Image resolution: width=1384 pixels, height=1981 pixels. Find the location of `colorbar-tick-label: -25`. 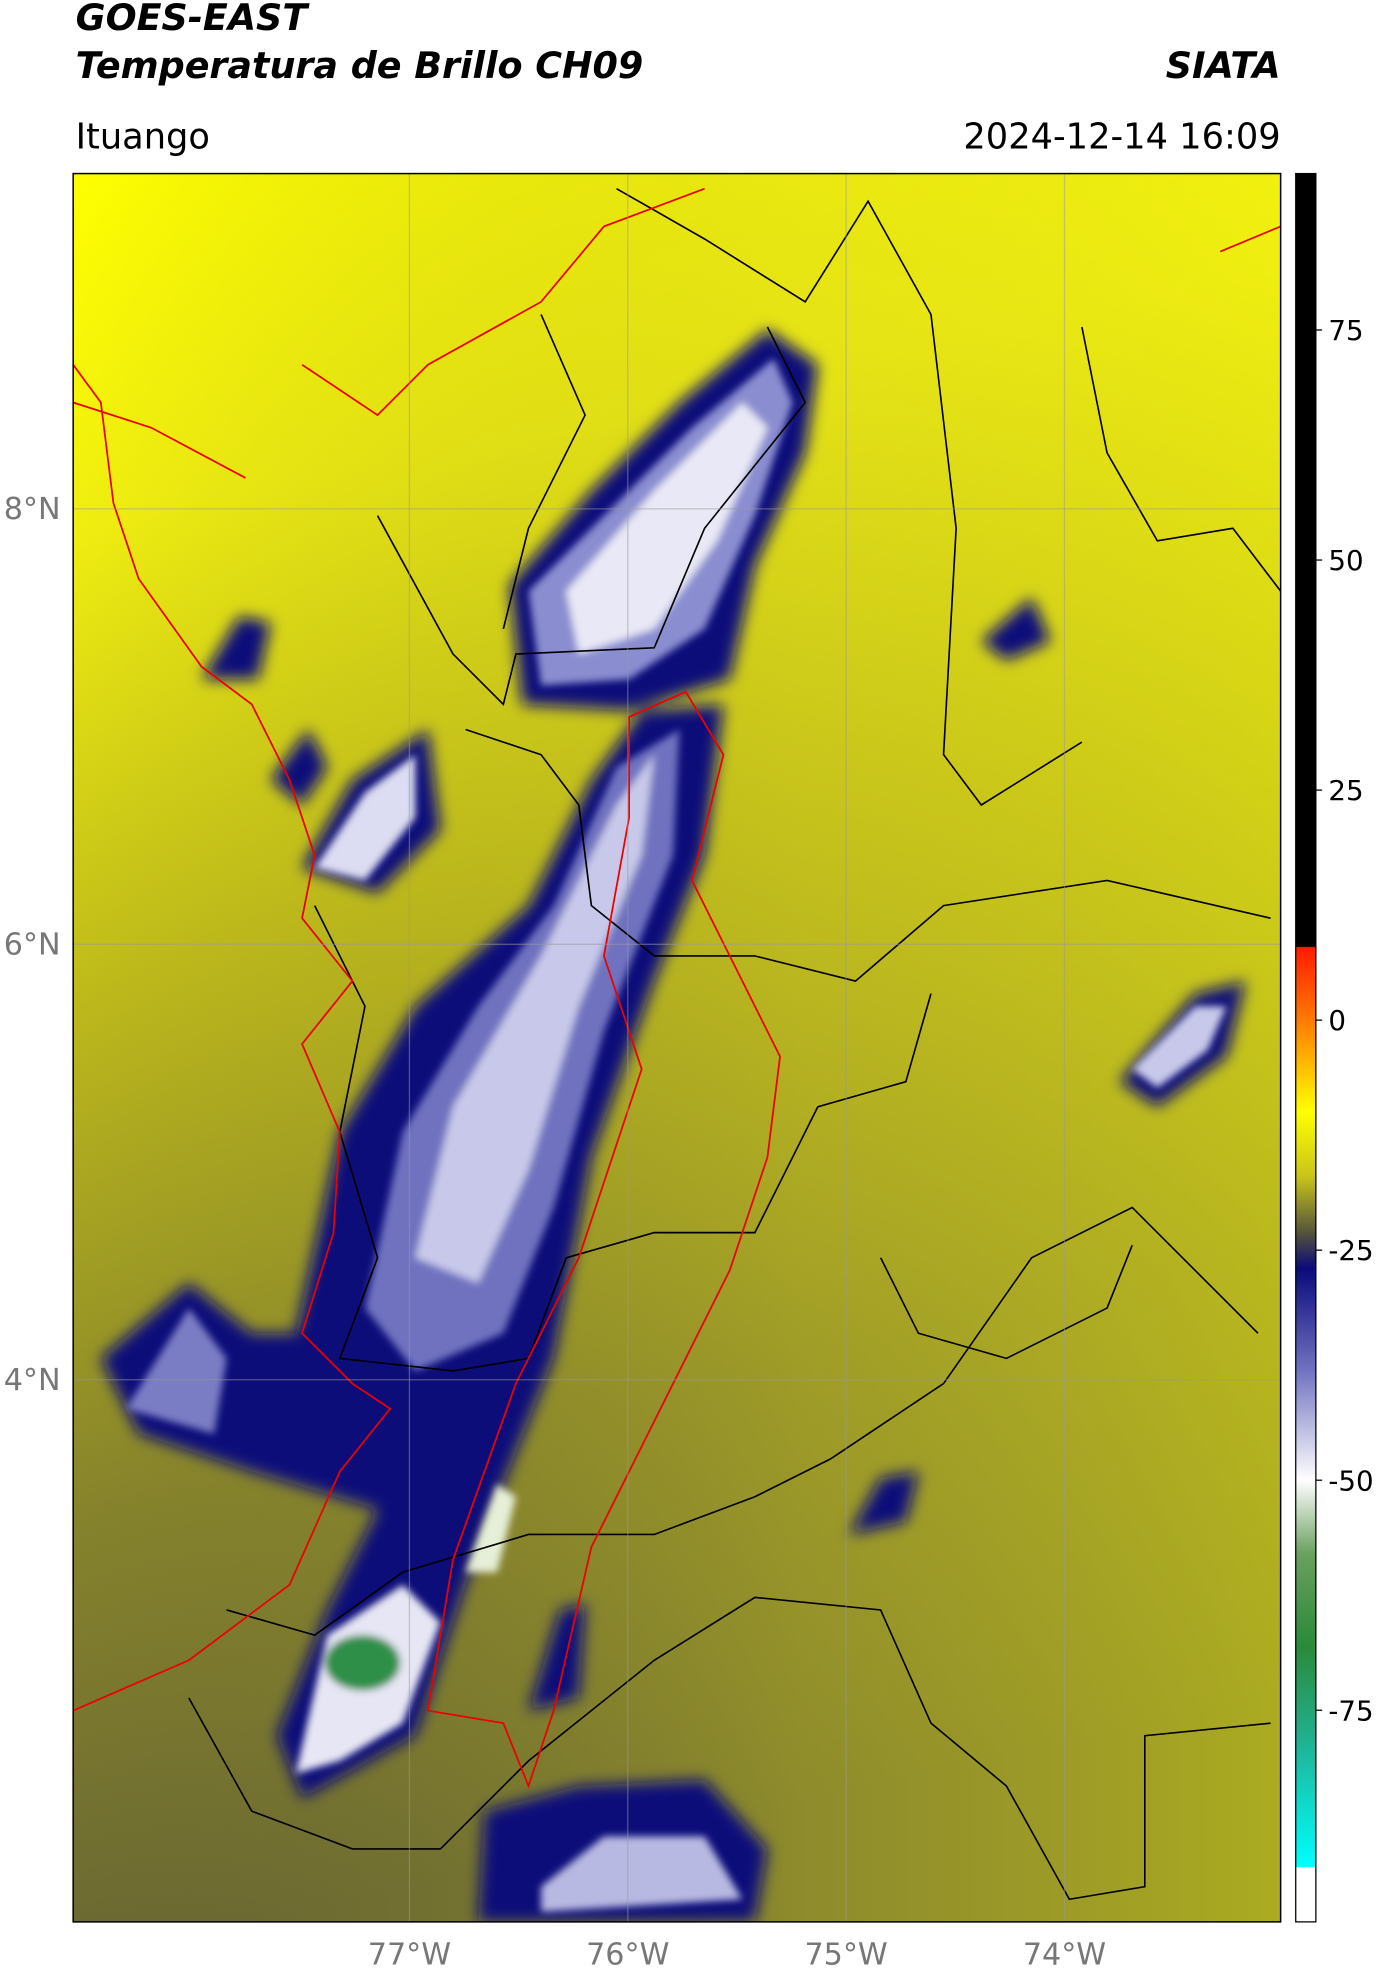

colorbar-tick-label: -25 is located at coordinates (1350, 1250).